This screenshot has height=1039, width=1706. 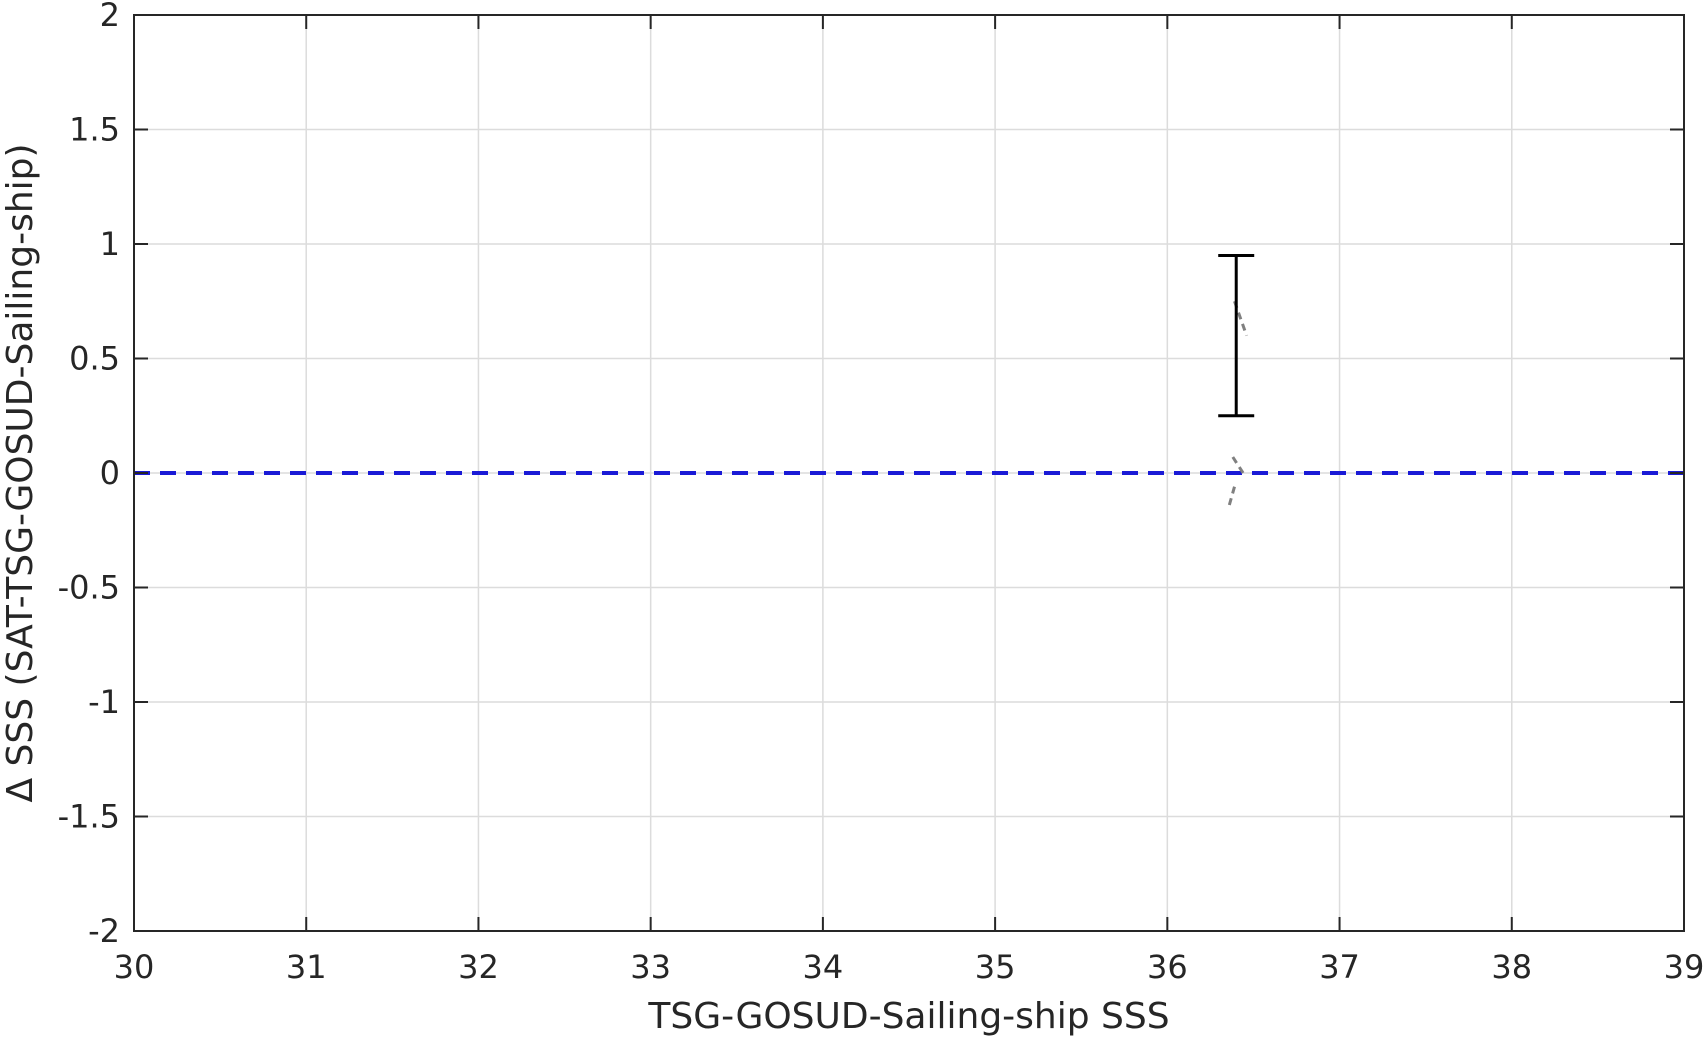 What do you see at coordinates (89, 817) in the screenshot?
I see `y-tick-label: -1.5` at bounding box center [89, 817].